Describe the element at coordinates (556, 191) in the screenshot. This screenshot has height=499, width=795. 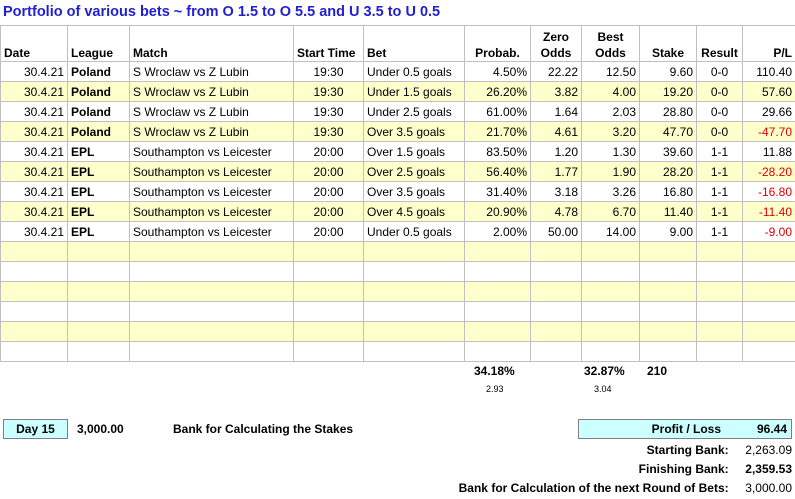
I see `cell-zero-odds: 3.18` at that location.